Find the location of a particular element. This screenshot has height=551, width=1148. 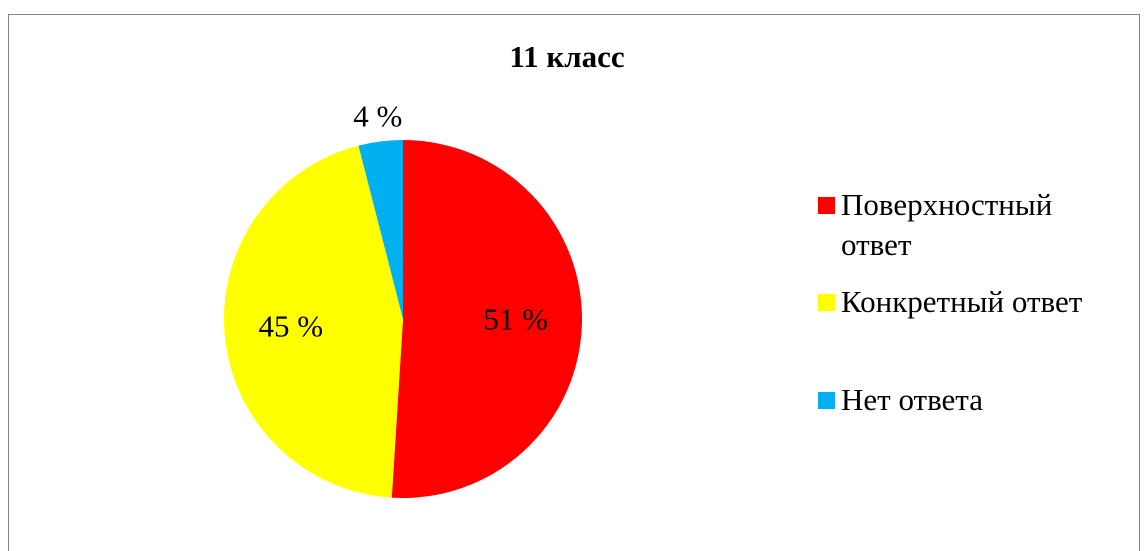

legend-label: Поверхностный ответ is located at coordinates (947, 224).